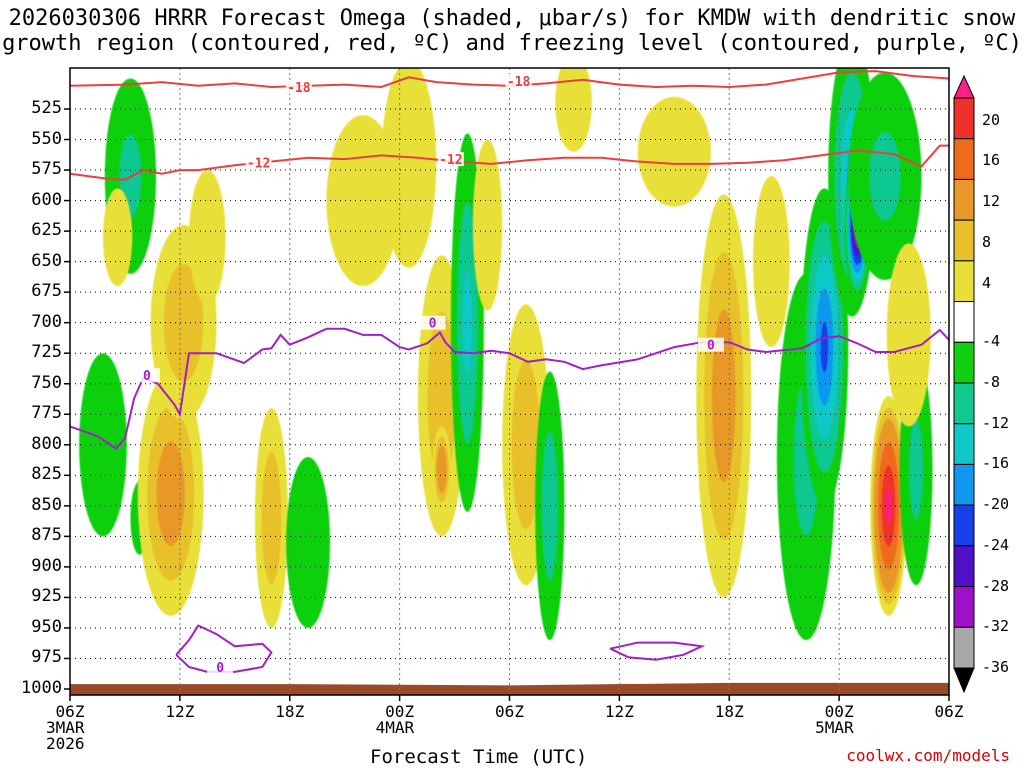  I want to click on y-tick-label-525: 525, so click(46, 108).